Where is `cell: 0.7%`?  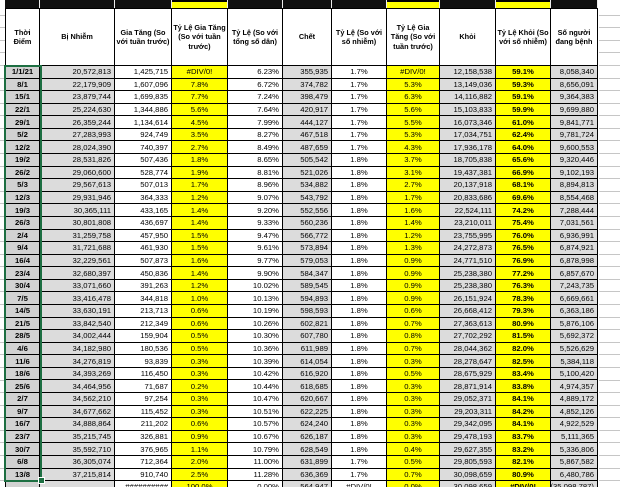 cell: 0.7% is located at coordinates (413, 475).